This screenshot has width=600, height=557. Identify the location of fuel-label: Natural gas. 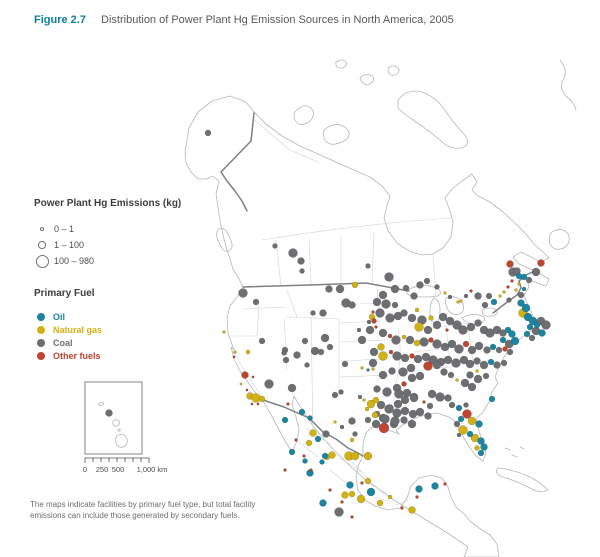
(78, 330).